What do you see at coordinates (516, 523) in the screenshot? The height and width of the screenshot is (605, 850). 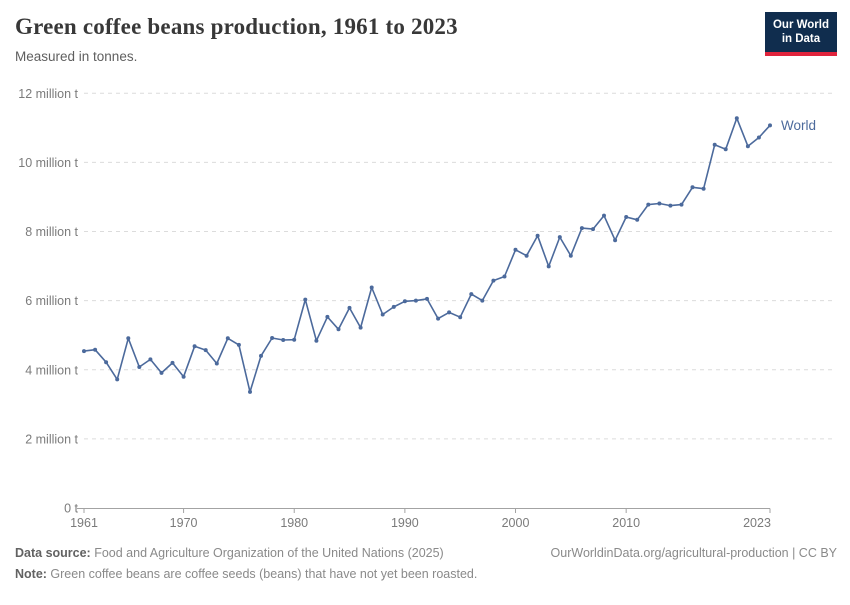 I see `svg-text: 2000` at bounding box center [516, 523].